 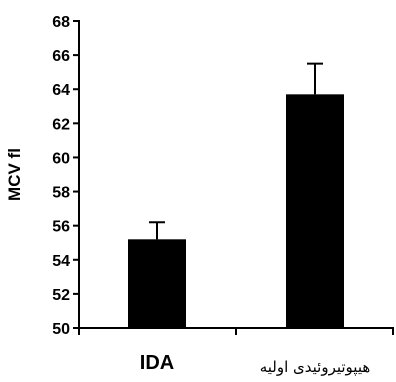 What do you see at coordinates (255, 364) in the screenshot?
I see `x-axis-labels: IDA هیپوتیروئیدی اولیه` at bounding box center [255, 364].